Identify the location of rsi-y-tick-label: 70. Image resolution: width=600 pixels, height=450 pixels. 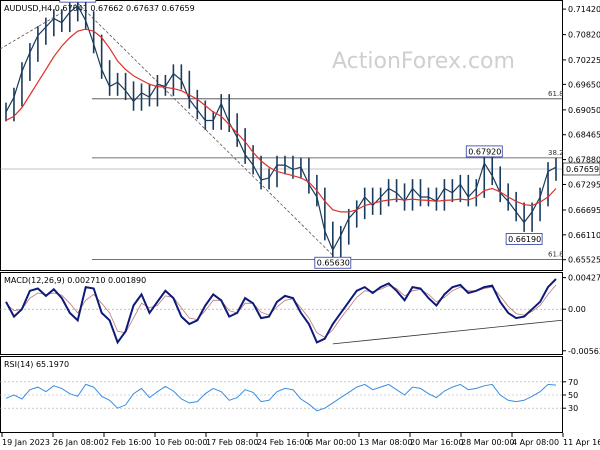
(573, 382).